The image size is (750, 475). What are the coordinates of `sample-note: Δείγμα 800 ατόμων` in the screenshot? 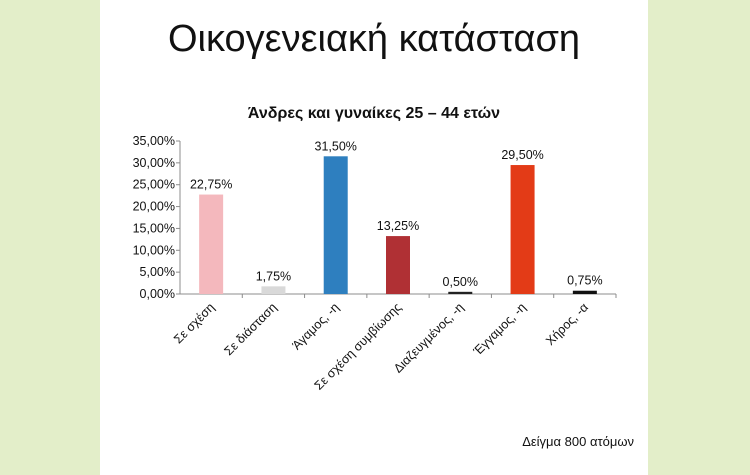 It's located at (578, 441).